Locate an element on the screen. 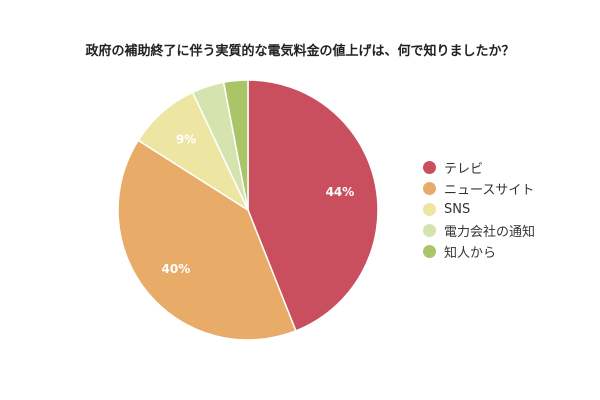  legend-label: テレビ is located at coordinates (464, 169).